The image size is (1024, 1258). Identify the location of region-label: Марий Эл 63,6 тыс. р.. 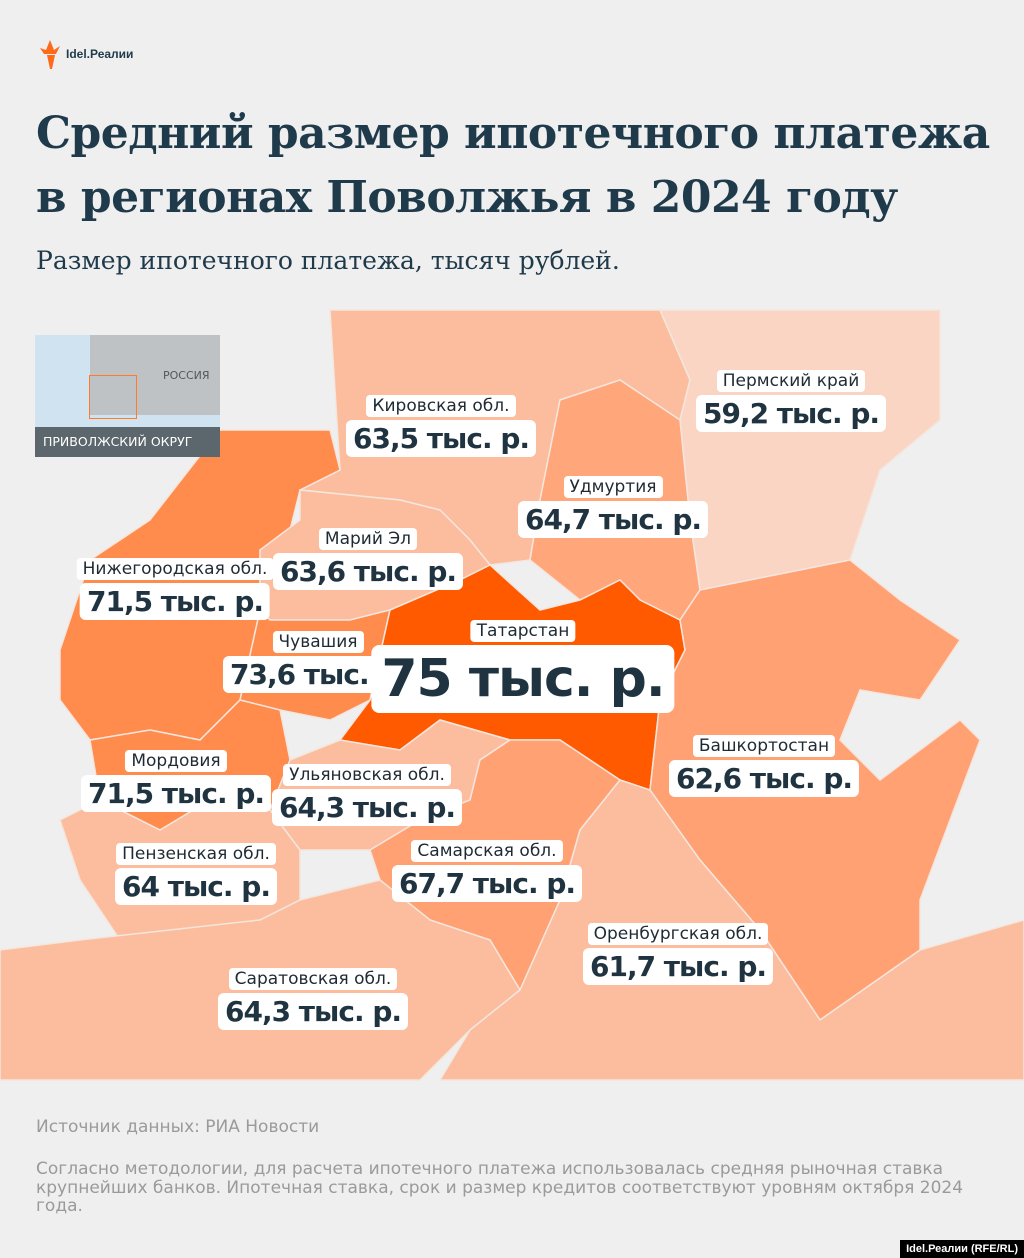
(368, 559).